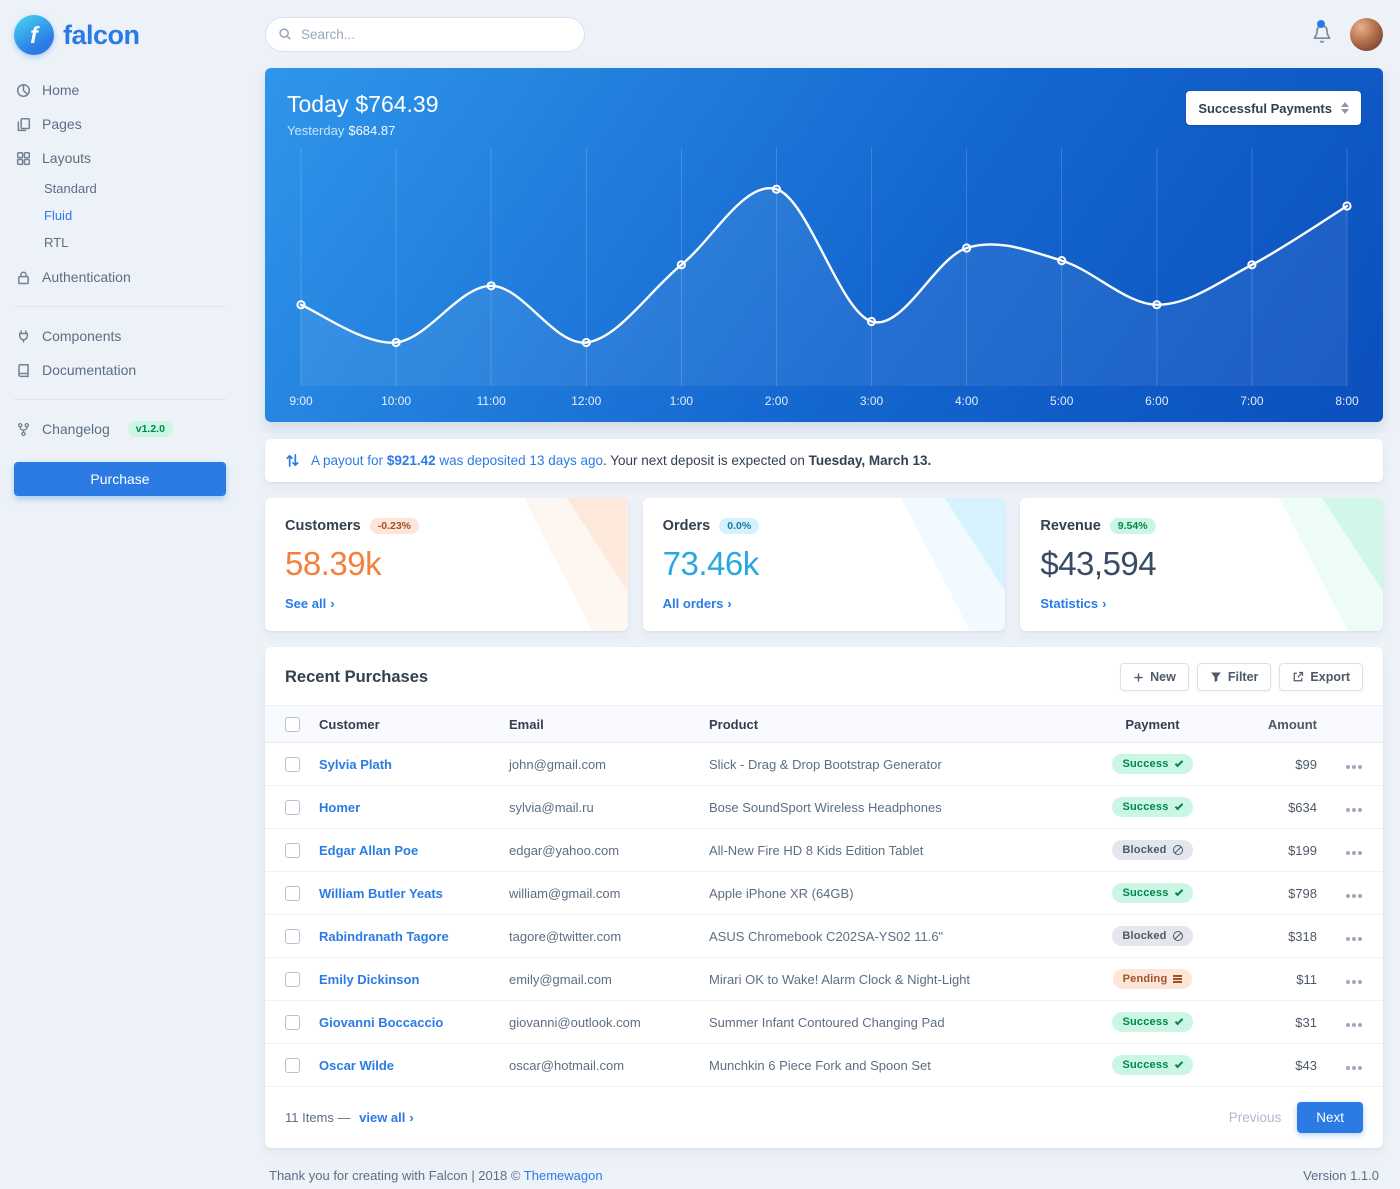 This screenshot has width=1400, height=1189. Describe the element at coordinates (369, 979) in the screenshot. I see `customer-link: Emily Dickinson` at that location.